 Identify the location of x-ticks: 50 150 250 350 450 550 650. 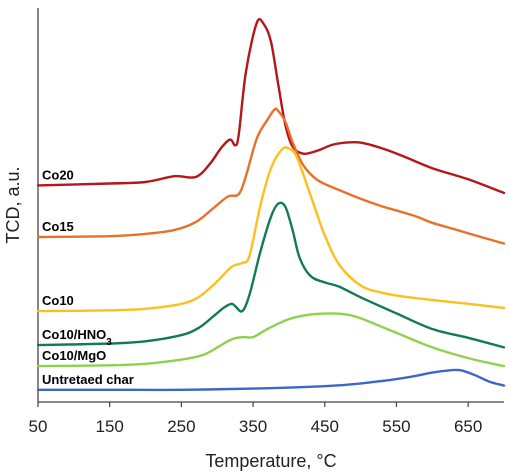
(255, 419).